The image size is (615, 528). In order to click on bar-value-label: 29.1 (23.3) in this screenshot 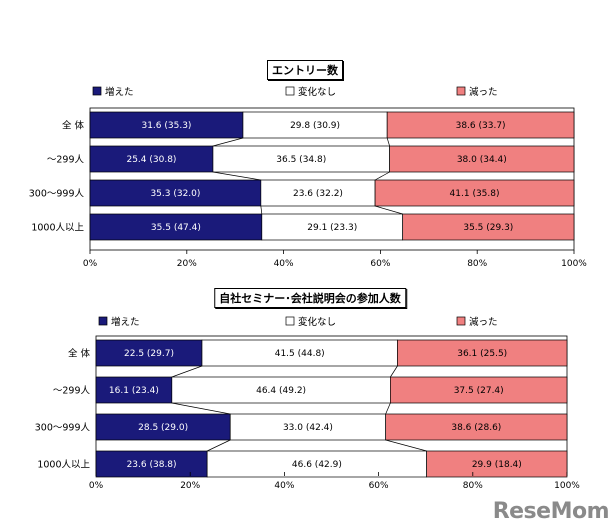, I will do `click(332, 228)`.